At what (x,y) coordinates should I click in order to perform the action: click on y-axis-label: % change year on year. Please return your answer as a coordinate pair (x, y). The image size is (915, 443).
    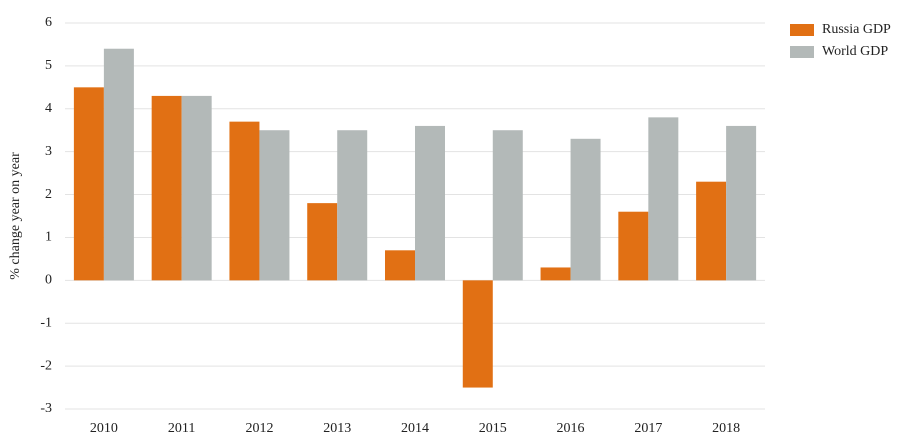
    Looking at the image, I should click on (15, 216).